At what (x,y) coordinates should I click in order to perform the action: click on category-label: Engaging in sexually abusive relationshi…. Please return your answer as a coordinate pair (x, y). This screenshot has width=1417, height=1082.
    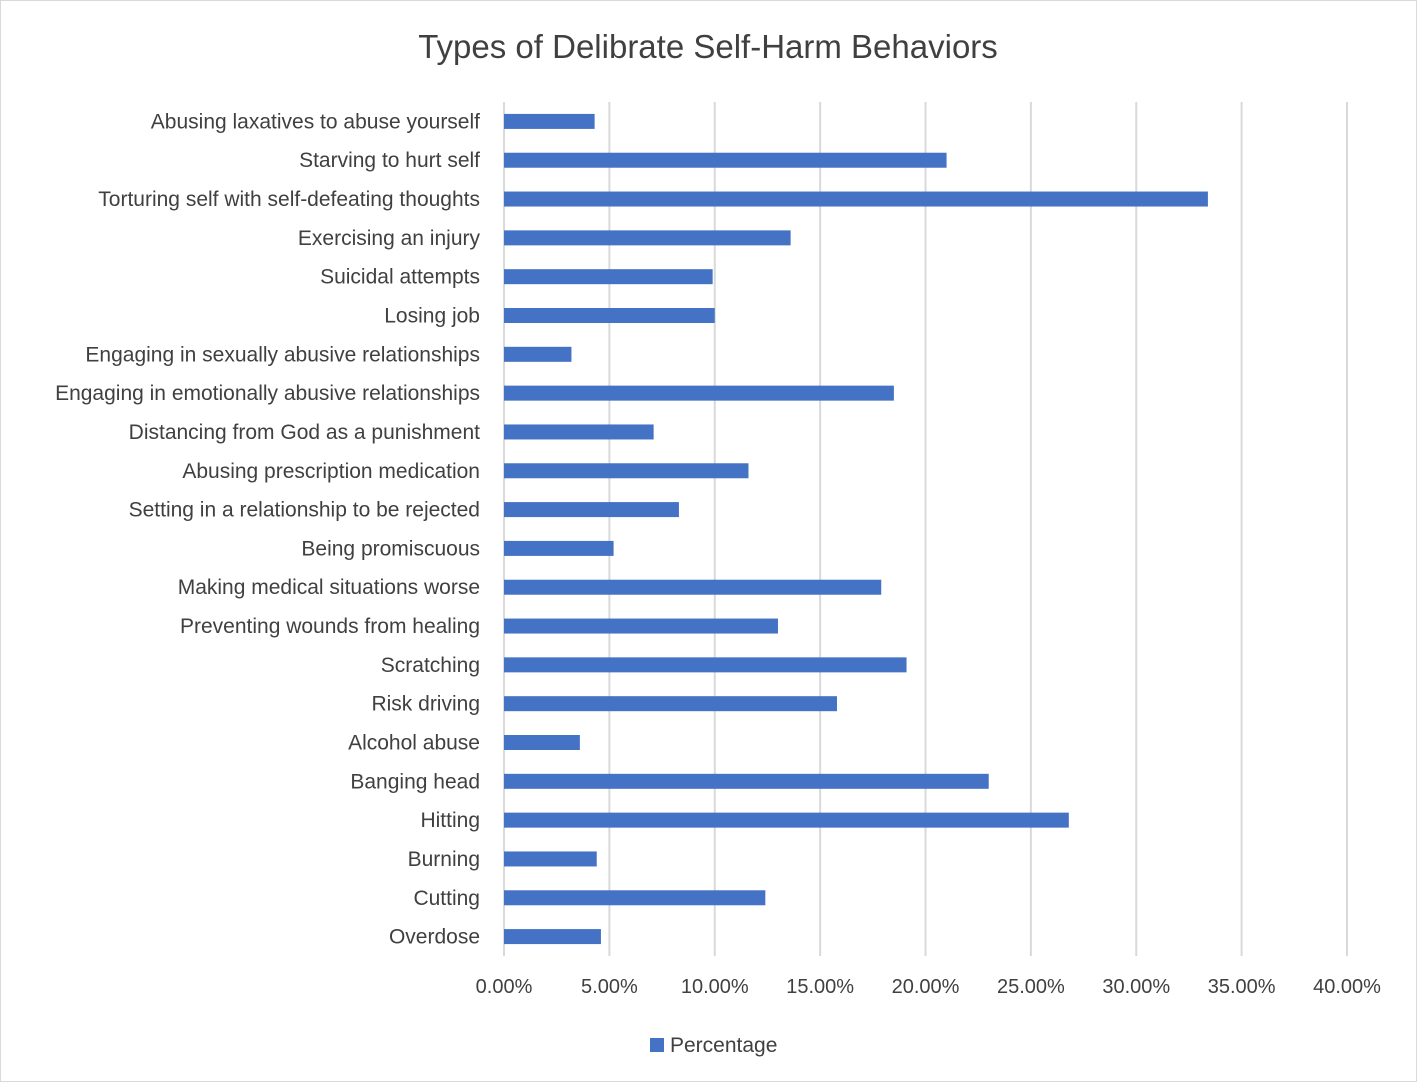
    Looking at the image, I should click on (282, 354).